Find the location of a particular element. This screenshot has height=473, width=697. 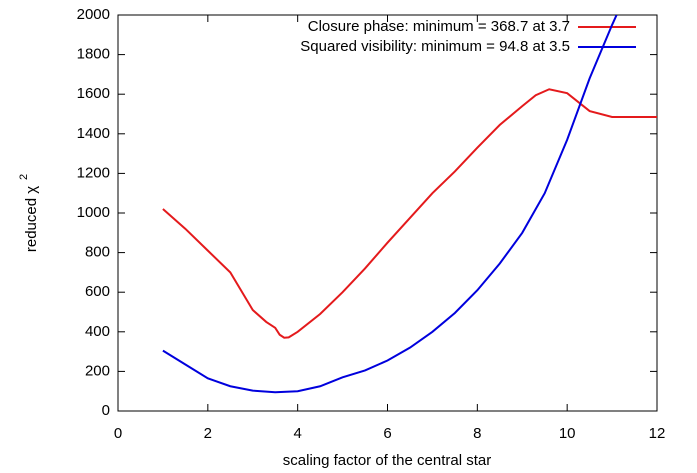

x-tick-label: 10 is located at coordinates (567, 433).